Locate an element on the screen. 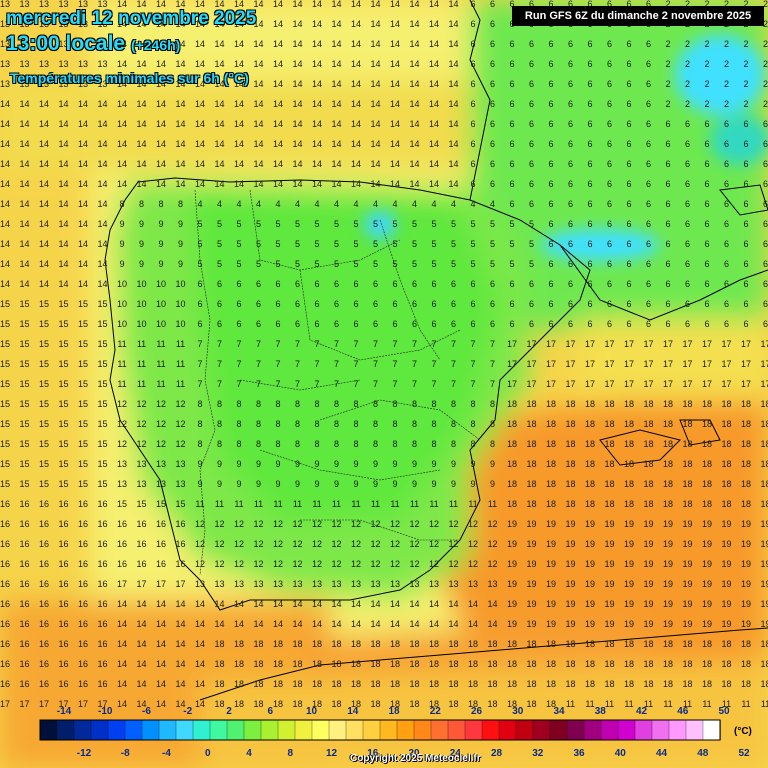 This screenshot has width=768, height=768. grid-value: 7 is located at coordinates (492, 364).